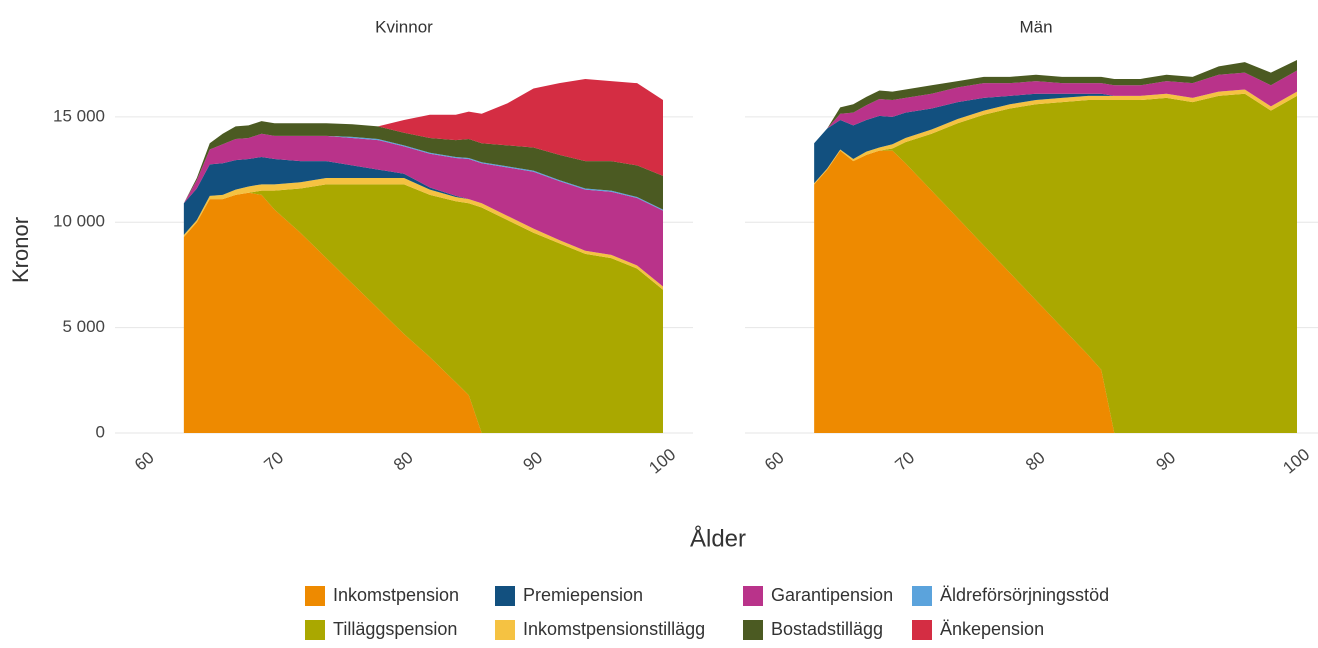 This screenshot has width=1318, height=648. What do you see at coordinates (1024, 595) in the screenshot?
I see `legend-label: Äldreförsörjningsstöd` at bounding box center [1024, 595].